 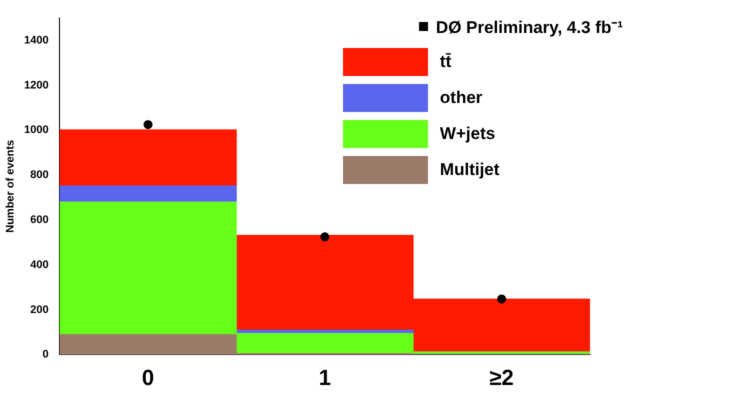 What do you see at coordinates (36, 85) in the screenshot?
I see `y-tick-label: 1200` at bounding box center [36, 85].